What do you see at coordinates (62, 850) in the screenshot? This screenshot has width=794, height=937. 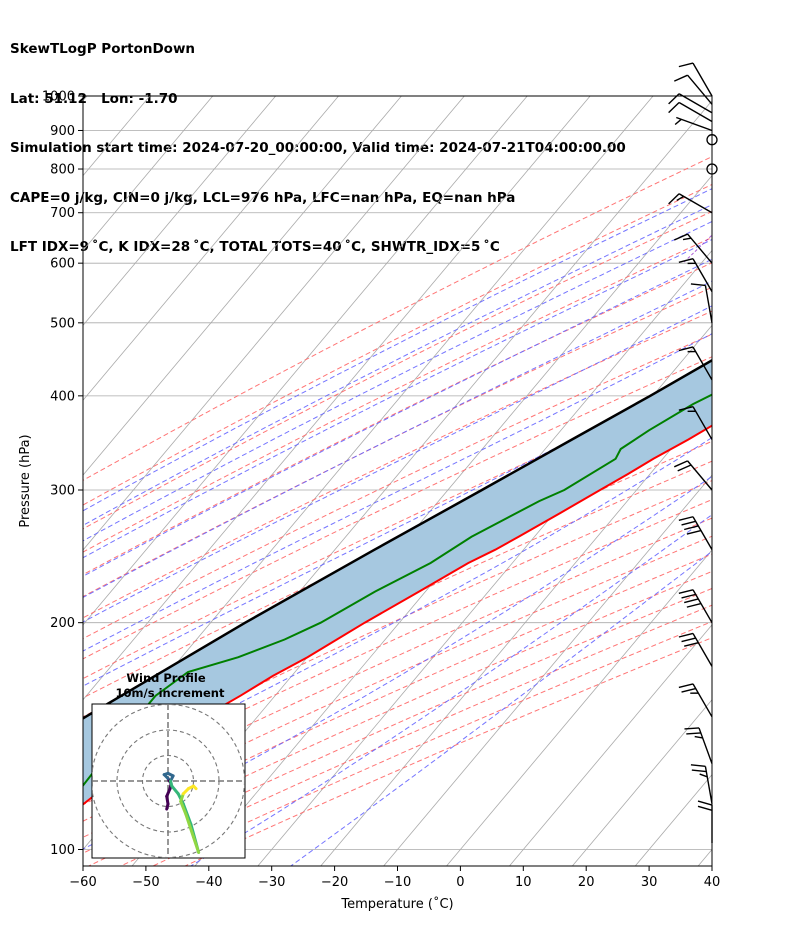 I see `y-tick-label: 100` at bounding box center [62, 850].